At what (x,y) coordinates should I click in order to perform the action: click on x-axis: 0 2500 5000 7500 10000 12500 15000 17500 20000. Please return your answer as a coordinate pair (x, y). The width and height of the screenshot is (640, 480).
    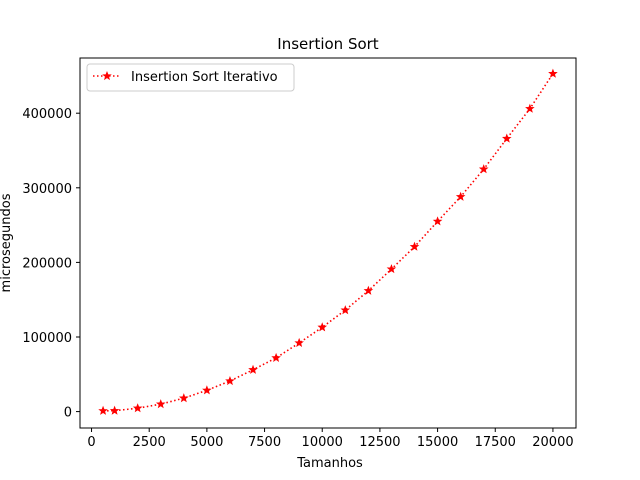
    Looking at the image, I should click on (330, 439).